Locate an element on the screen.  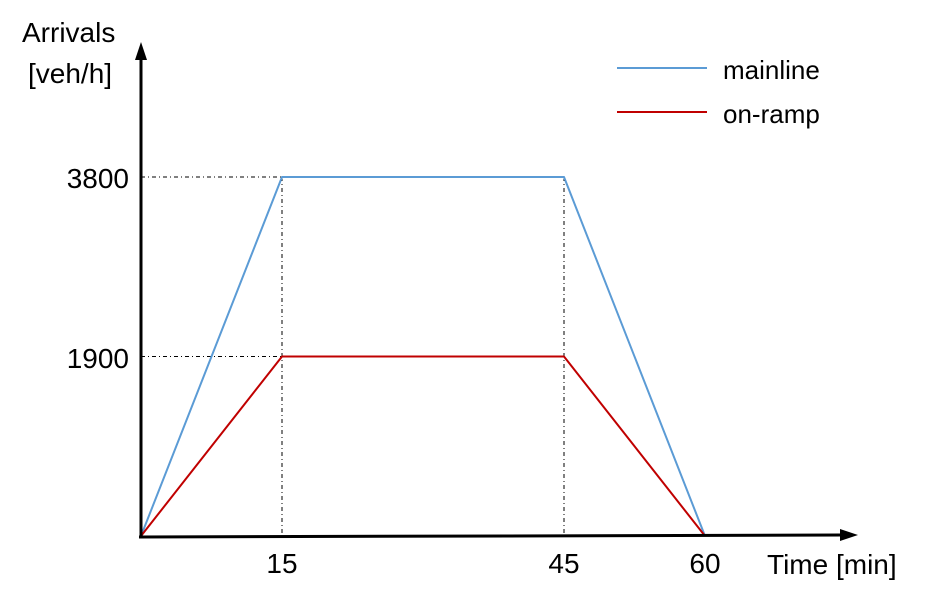
x-tick-label-15: 15 is located at coordinates (281, 563).